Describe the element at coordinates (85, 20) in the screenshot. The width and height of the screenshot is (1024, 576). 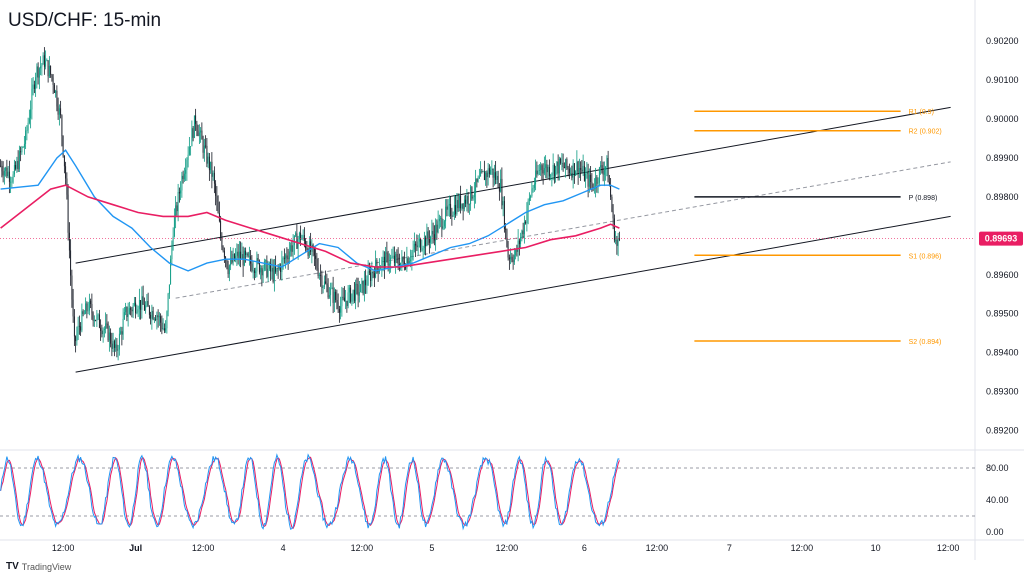
I see `chart-title: USD/CHF: 15-min` at that location.